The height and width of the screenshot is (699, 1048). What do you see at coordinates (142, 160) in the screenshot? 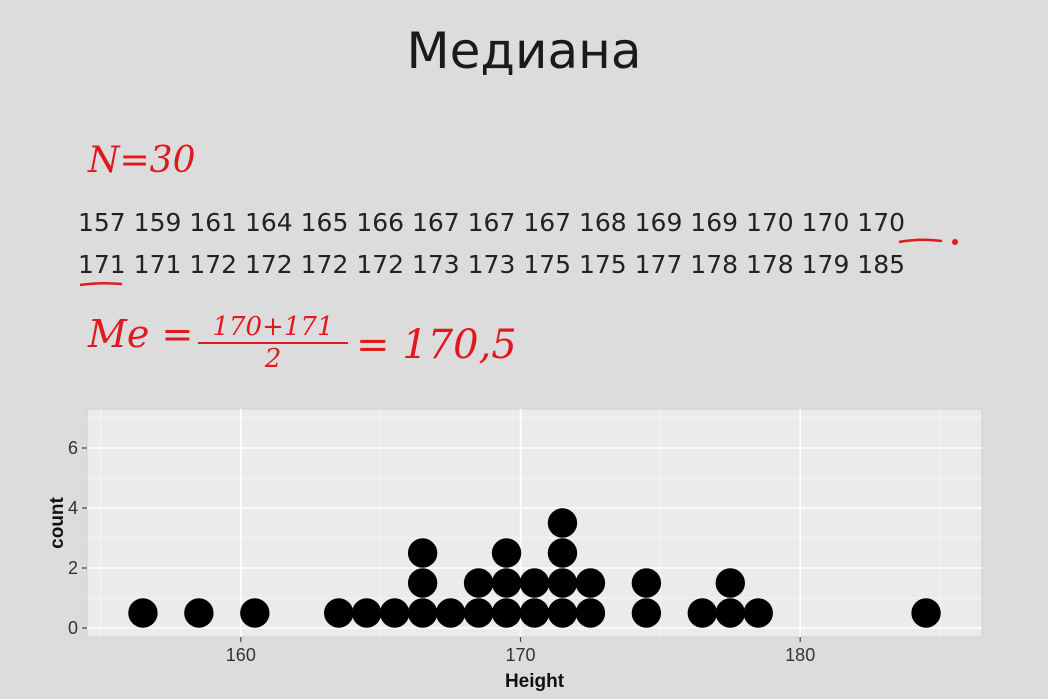
I see `sample-size-note: N=30` at bounding box center [142, 160].